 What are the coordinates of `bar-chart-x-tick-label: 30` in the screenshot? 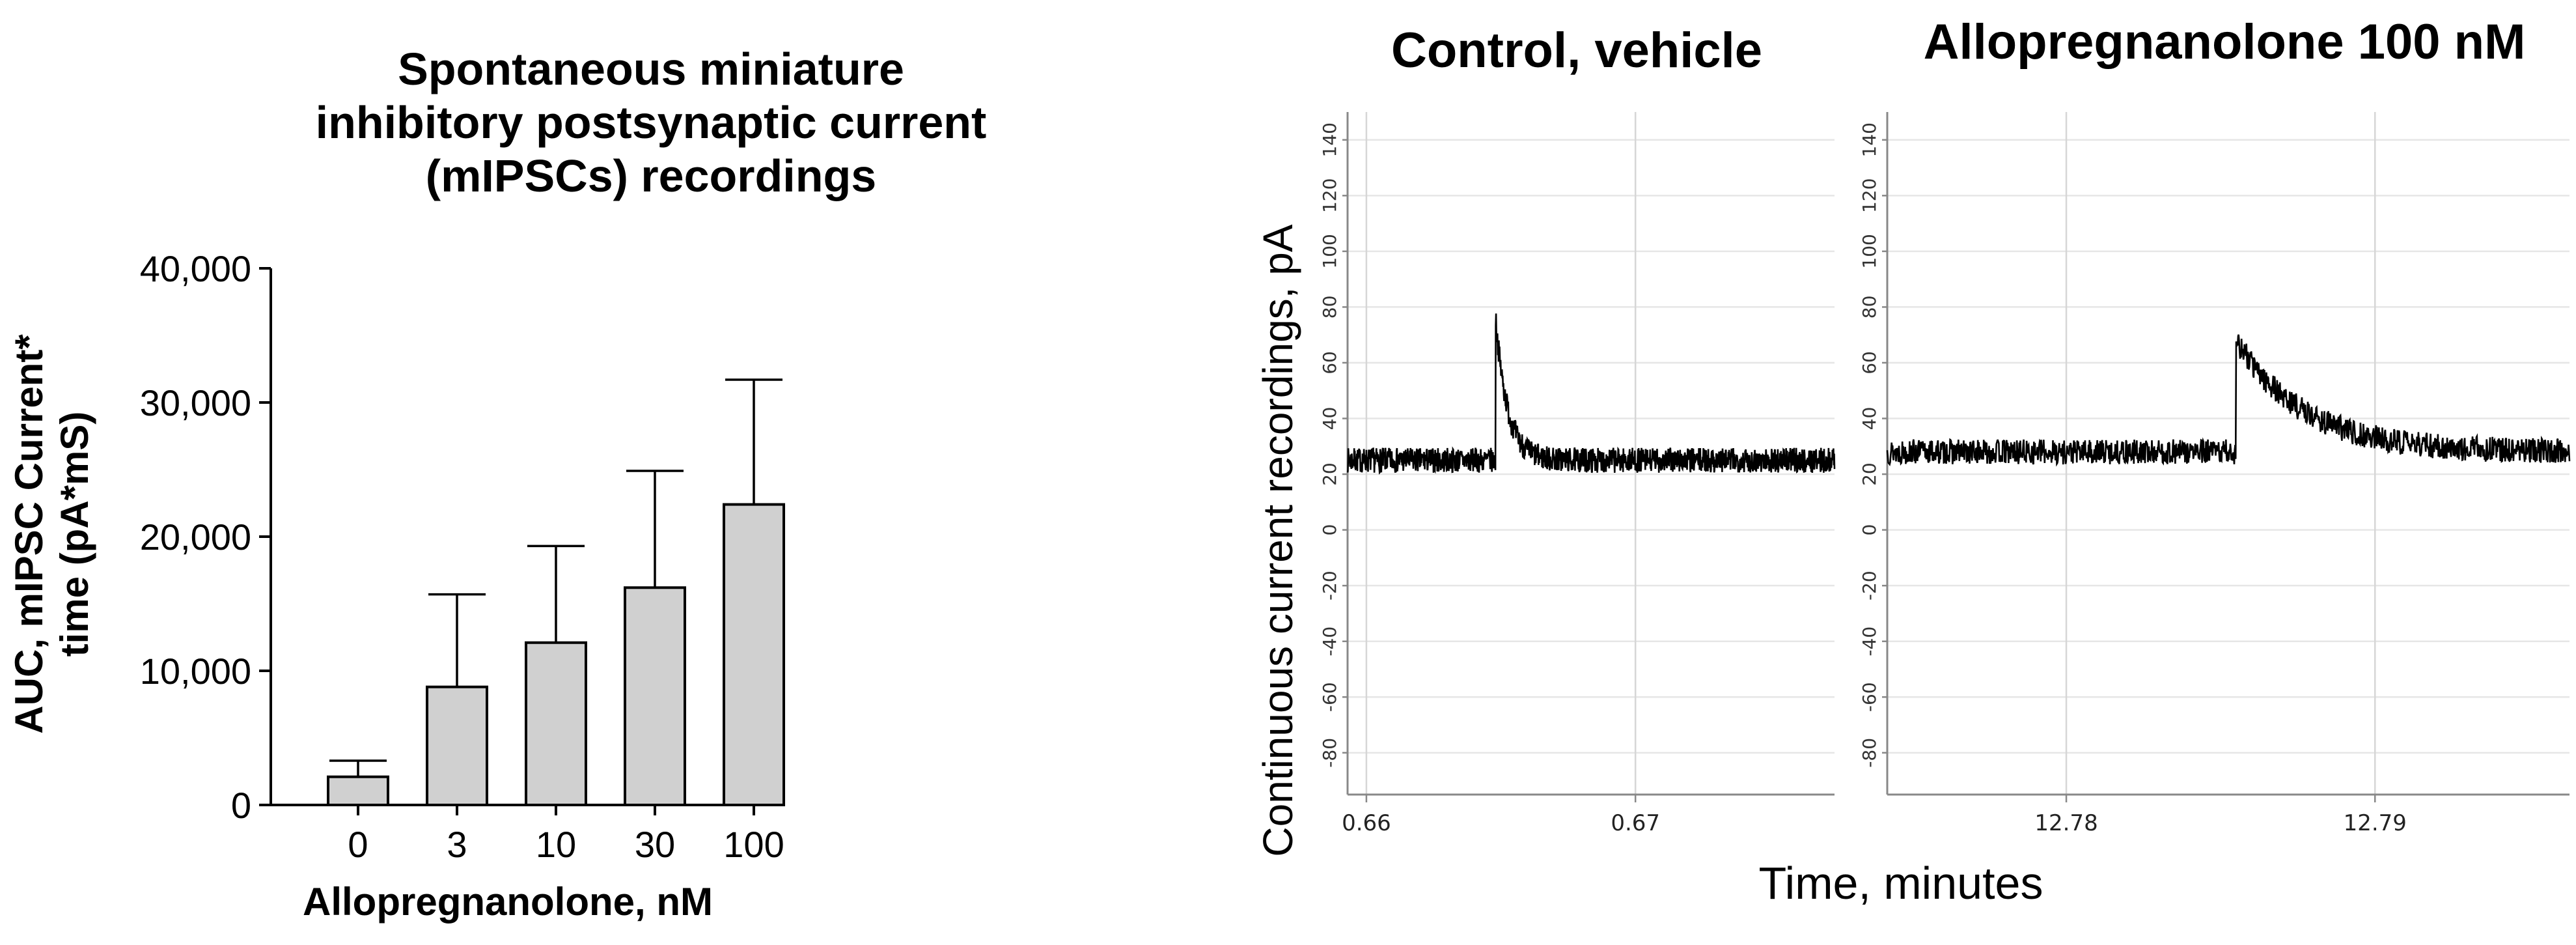 It's located at (655, 844).